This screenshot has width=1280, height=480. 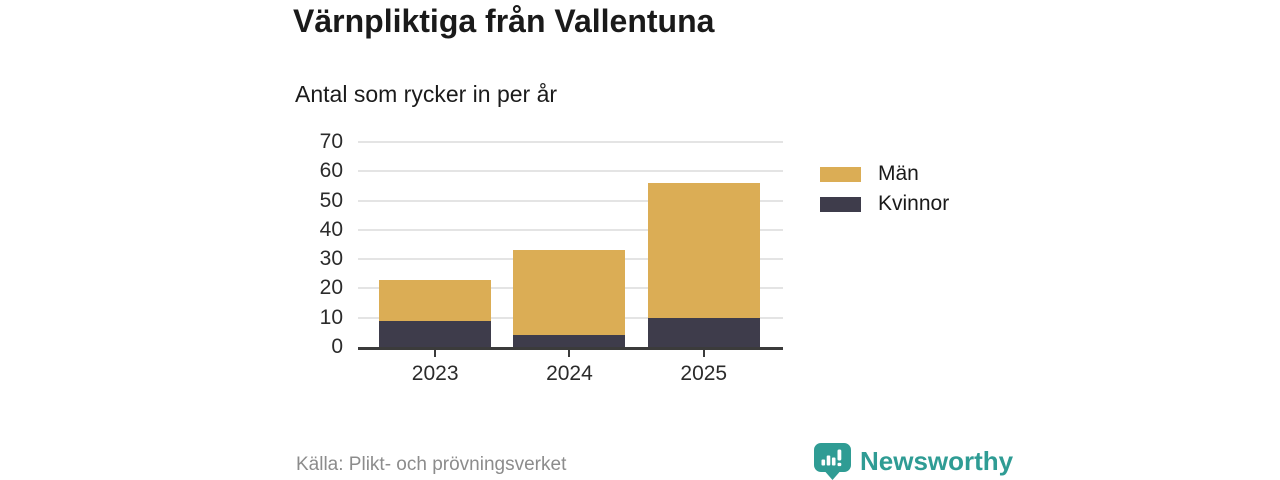 I want to click on y-axis-tick-label: 20, so click(x=331, y=288).